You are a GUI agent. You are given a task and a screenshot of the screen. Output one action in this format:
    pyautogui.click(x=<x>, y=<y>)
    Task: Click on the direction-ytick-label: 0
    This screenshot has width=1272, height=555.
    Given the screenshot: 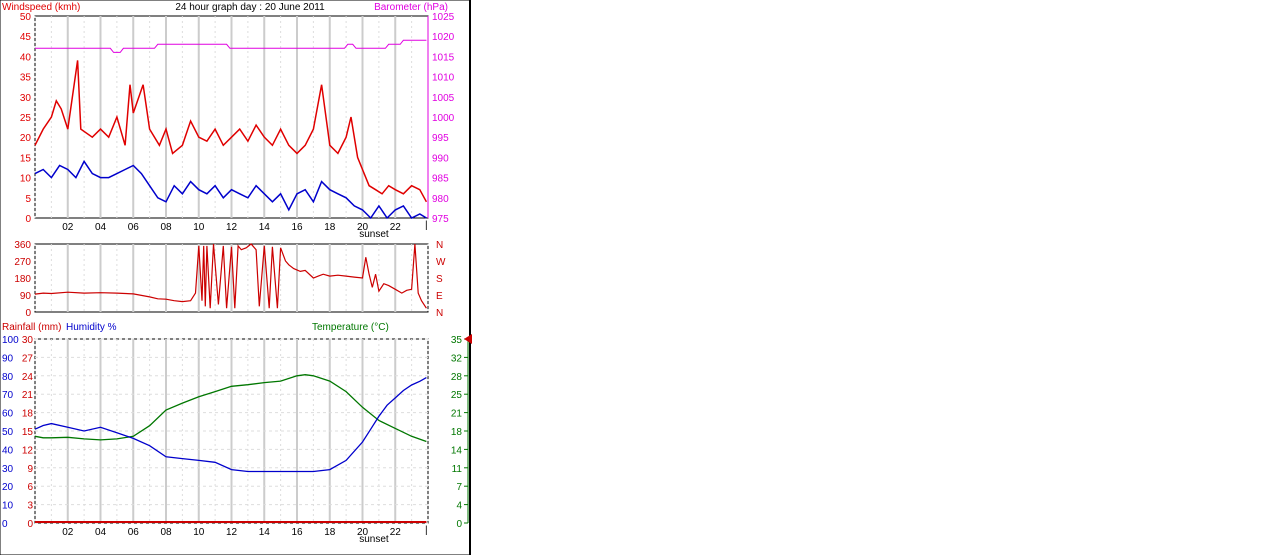 What is the action you would take?
    pyautogui.click(x=28, y=313)
    